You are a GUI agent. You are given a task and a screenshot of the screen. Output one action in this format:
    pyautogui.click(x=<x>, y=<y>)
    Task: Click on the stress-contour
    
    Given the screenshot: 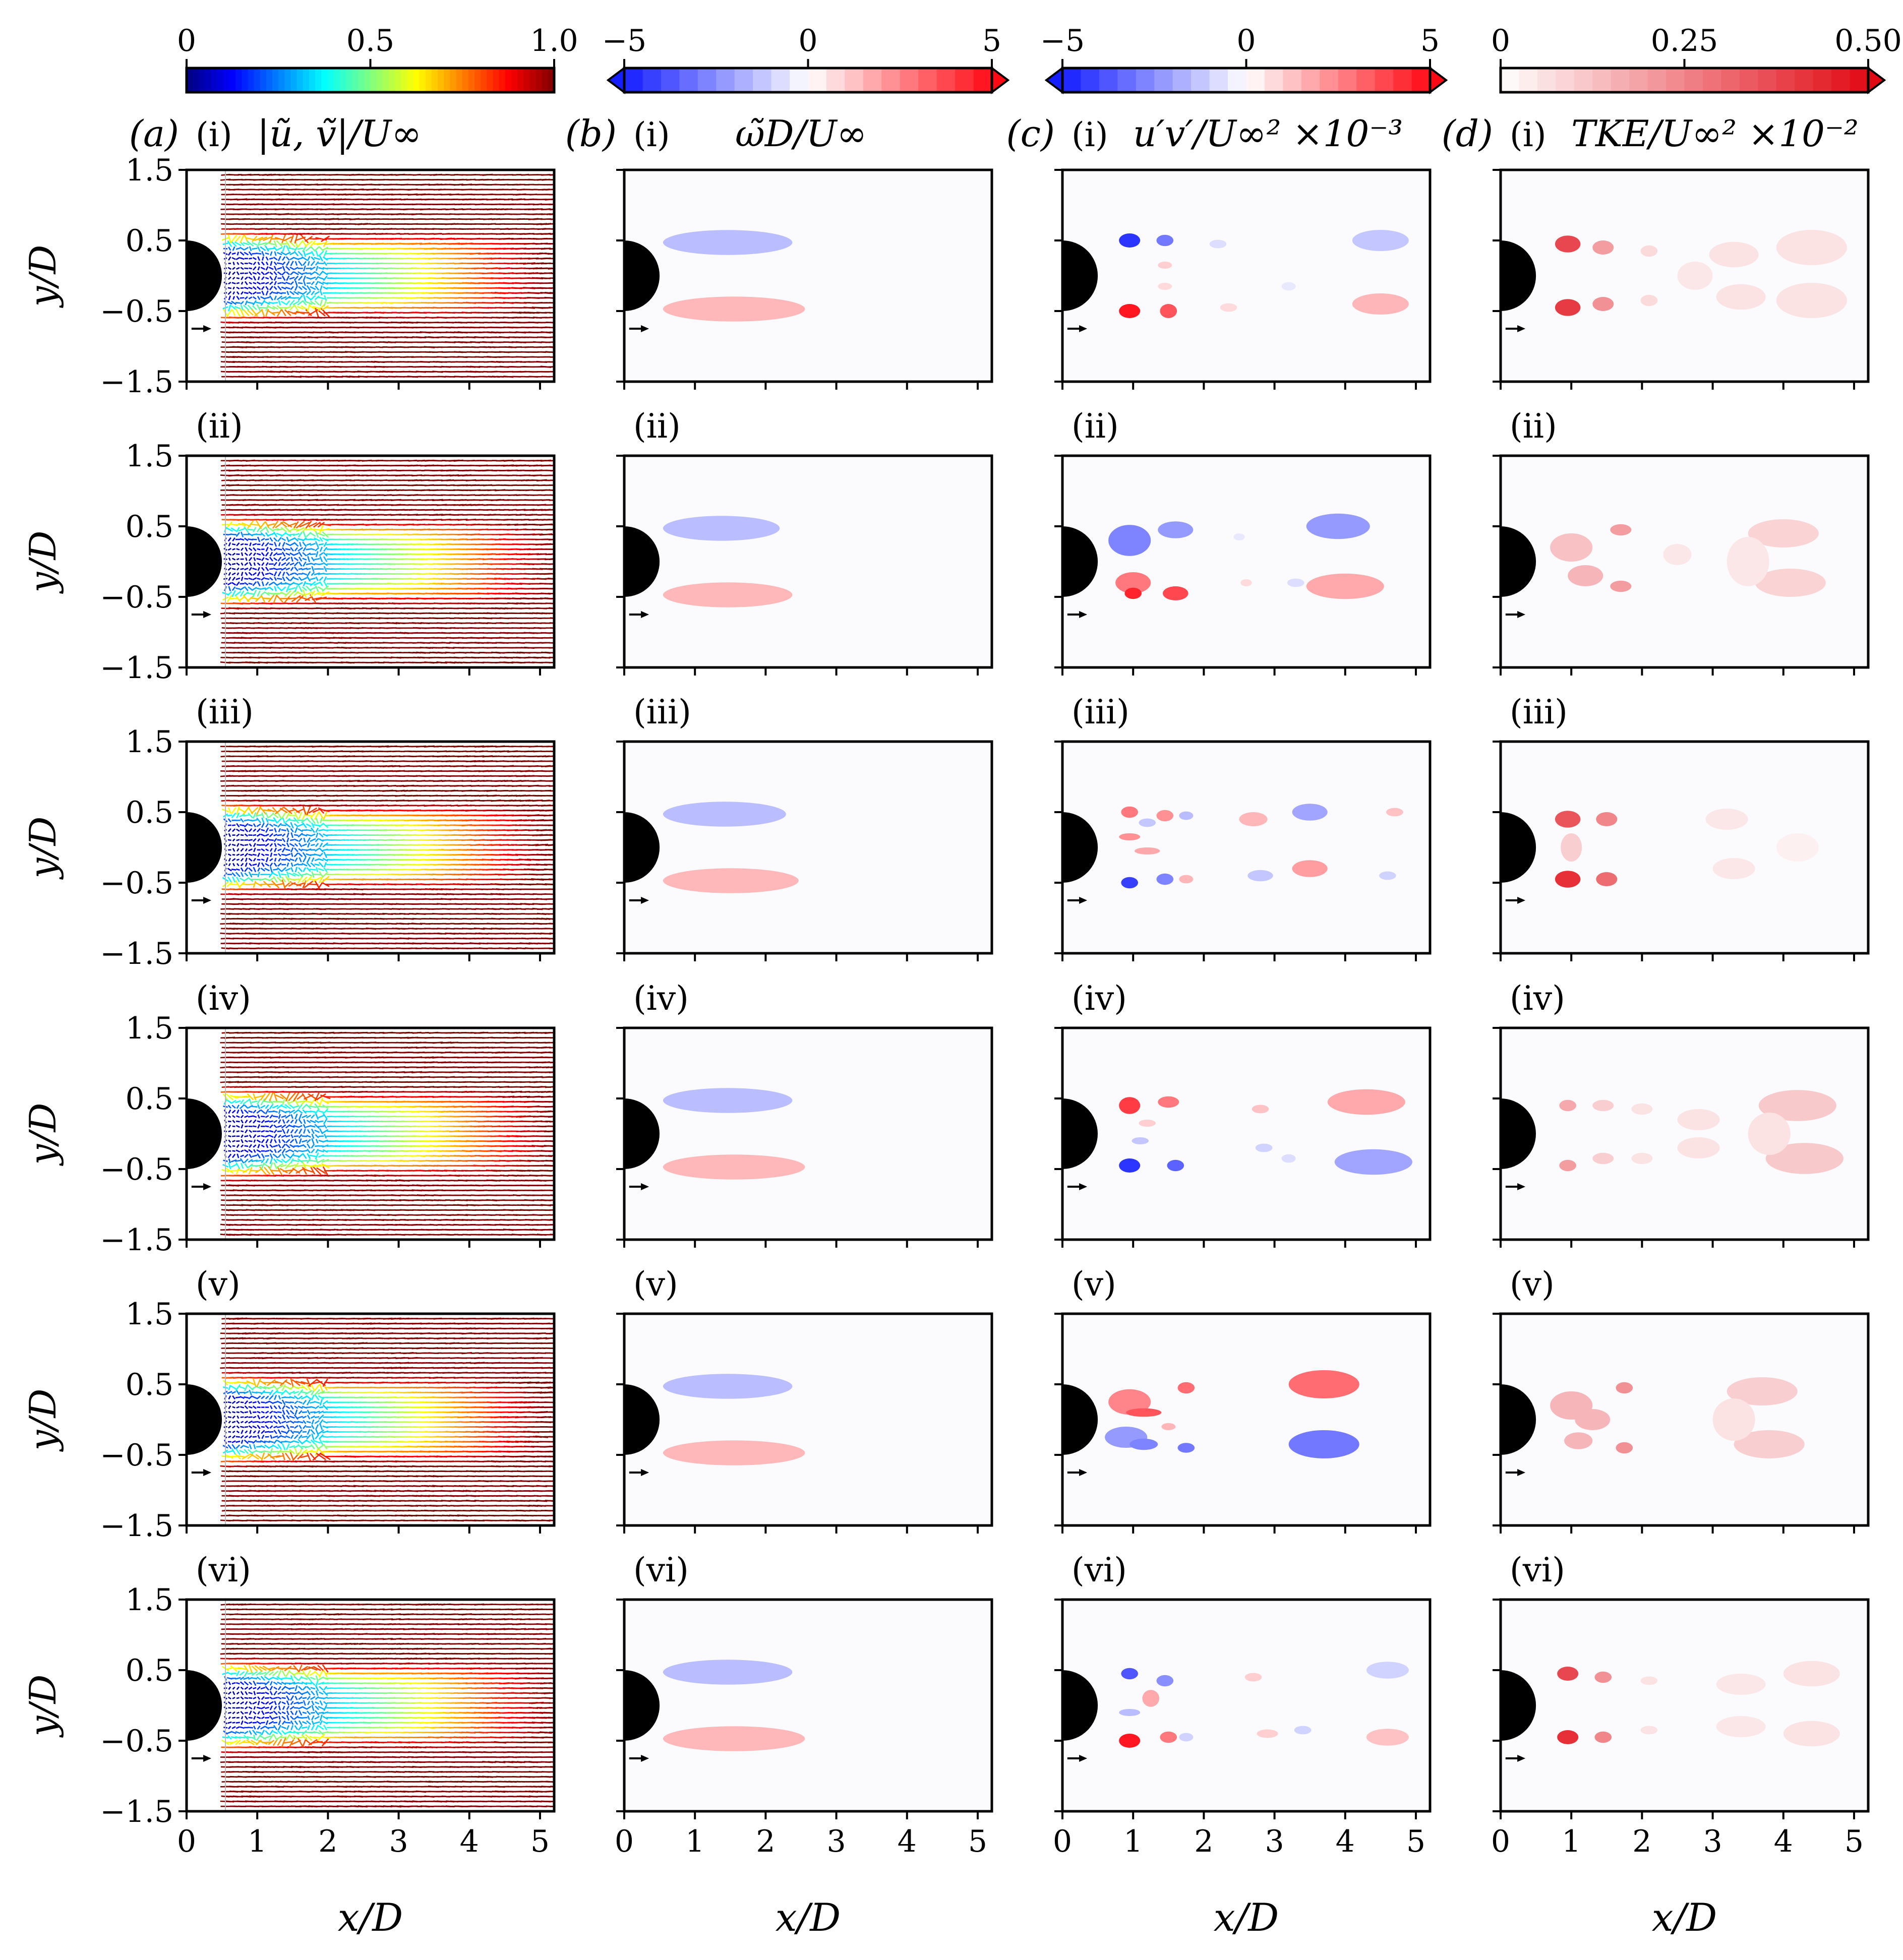 What is the action you would take?
    pyautogui.click(x=1288, y=286)
    